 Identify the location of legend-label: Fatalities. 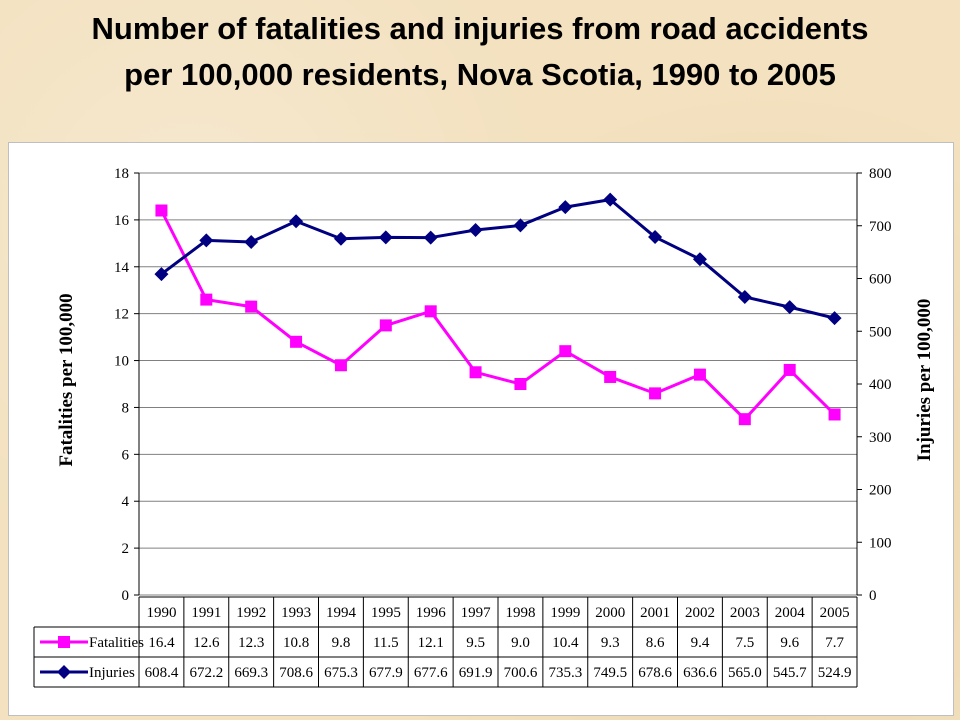
(116, 643).